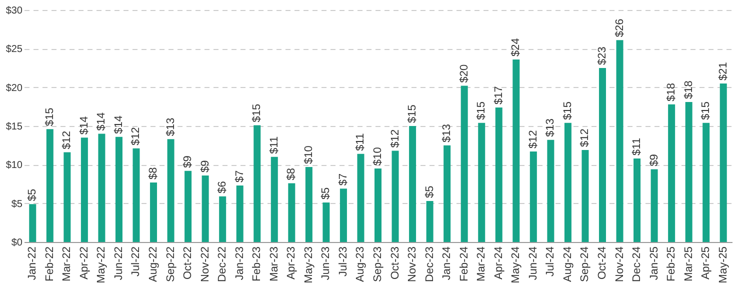  What do you see at coordinates (17, 204) in the screenshot?
I see `y-tick-label: $5` at bounding box center [17, 204].